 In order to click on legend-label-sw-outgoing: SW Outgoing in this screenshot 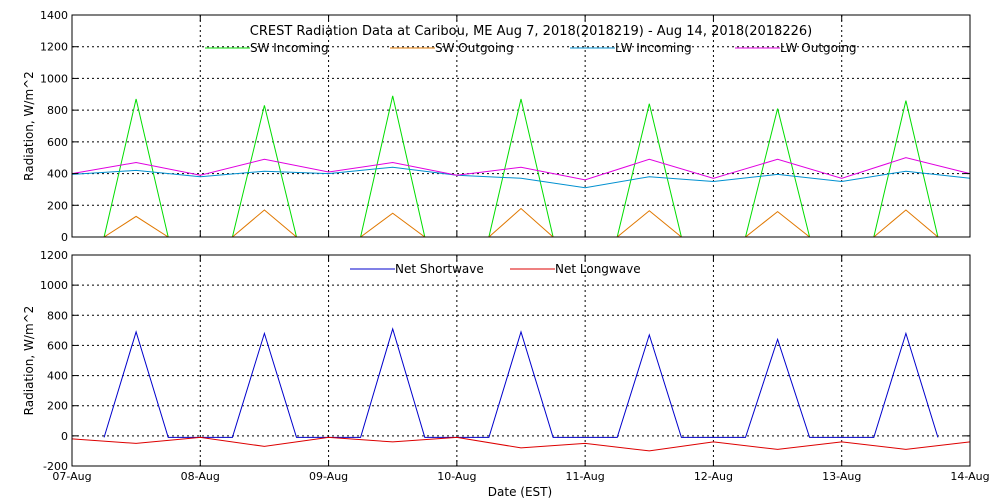, I will do `click(474, 48)`.